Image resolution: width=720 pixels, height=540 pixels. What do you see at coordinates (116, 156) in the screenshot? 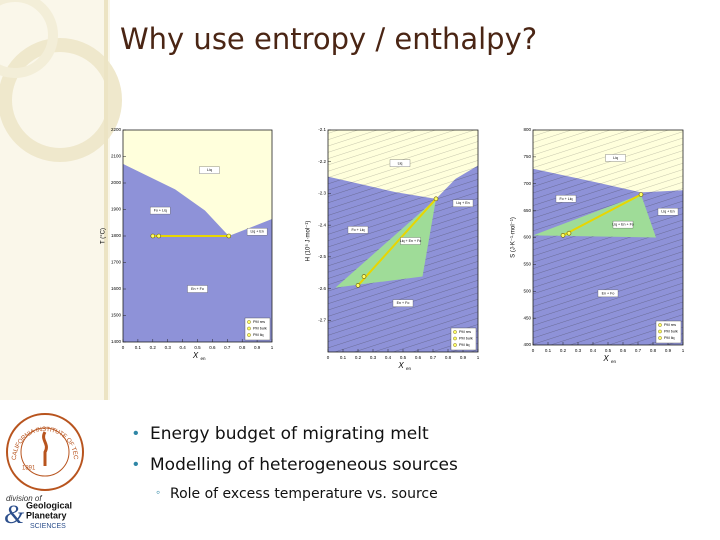
I see `y-tick-label: 2100` at bounding box center [116, 156].